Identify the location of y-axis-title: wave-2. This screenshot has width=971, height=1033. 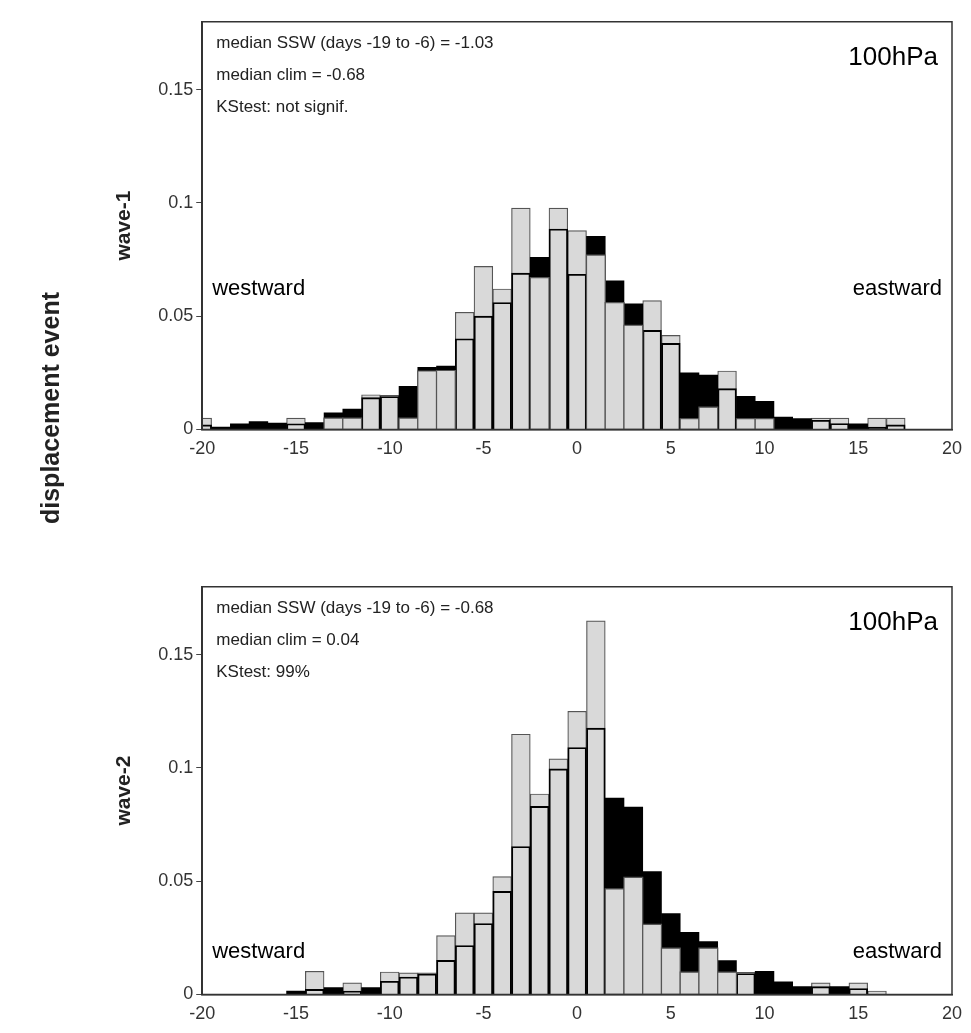
(123, 791).